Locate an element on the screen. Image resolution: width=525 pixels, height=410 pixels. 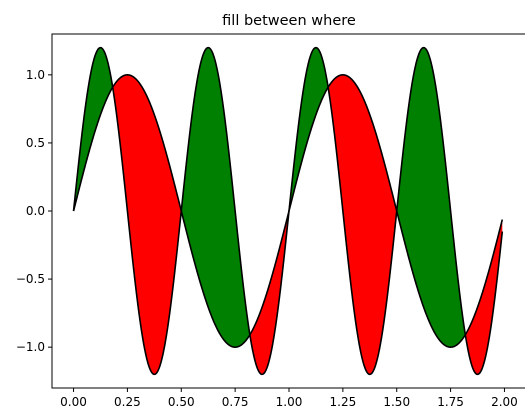
x-tick-label: 1.00 is located at coordinates (289, 402).